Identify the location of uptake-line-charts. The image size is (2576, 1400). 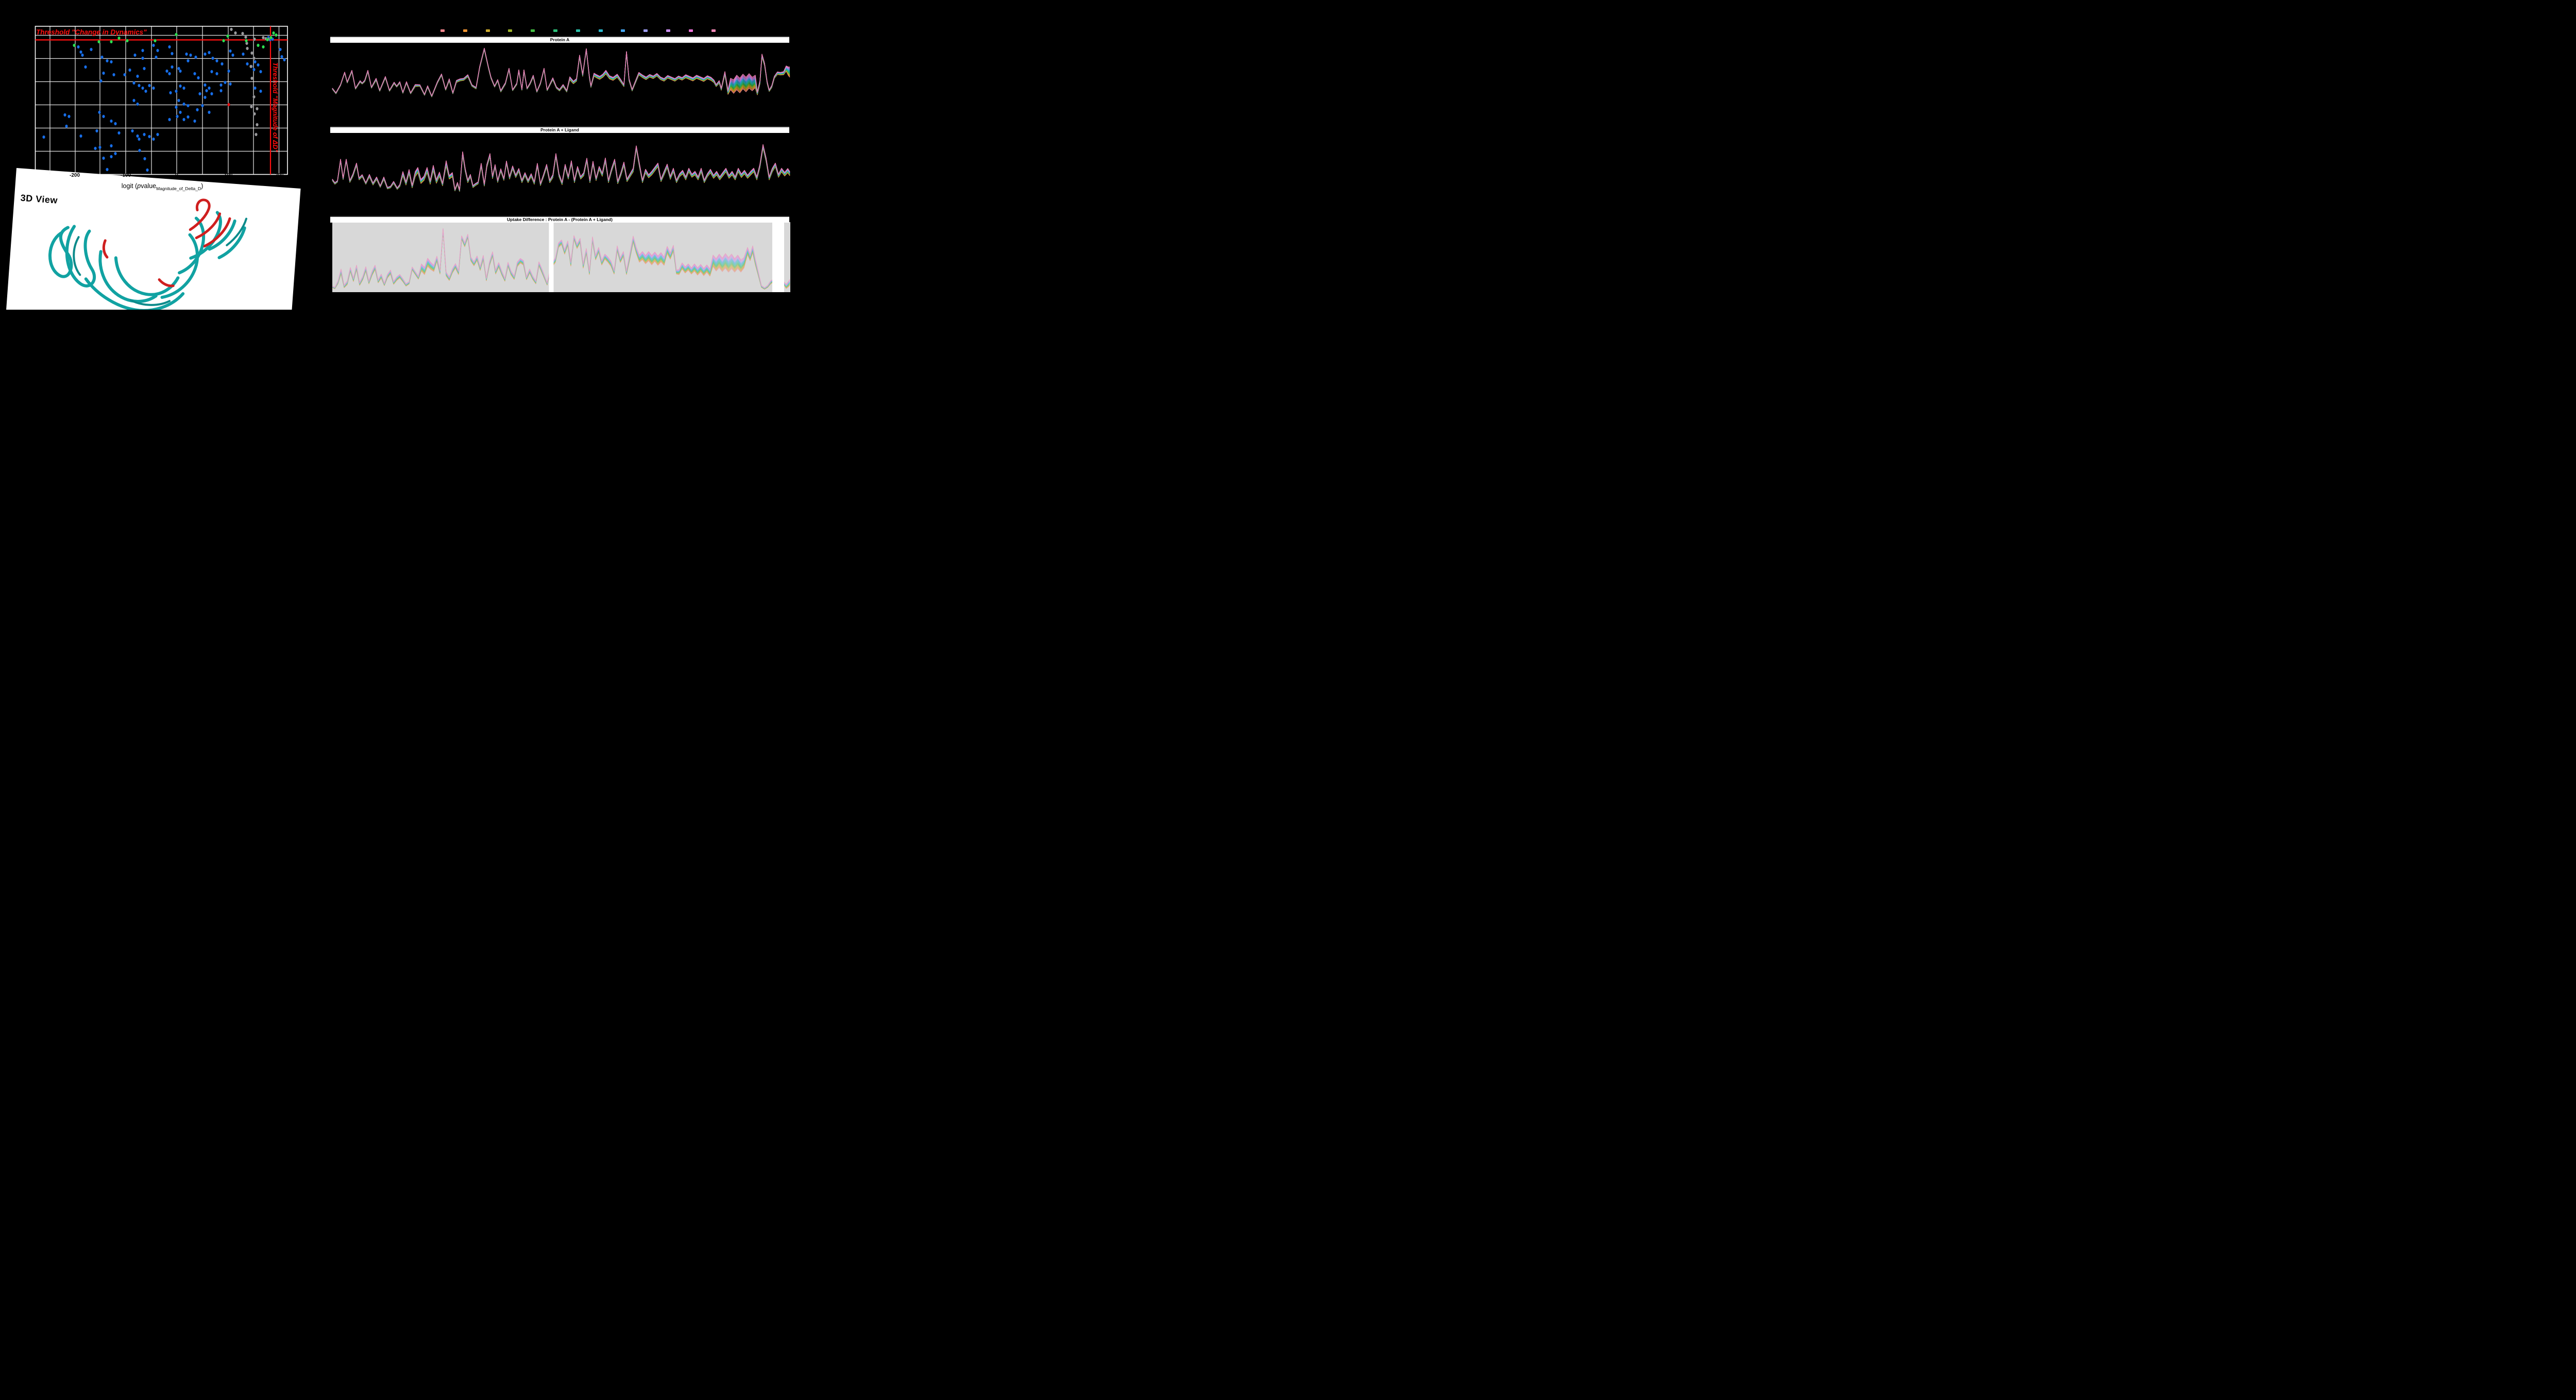
(404, 155).